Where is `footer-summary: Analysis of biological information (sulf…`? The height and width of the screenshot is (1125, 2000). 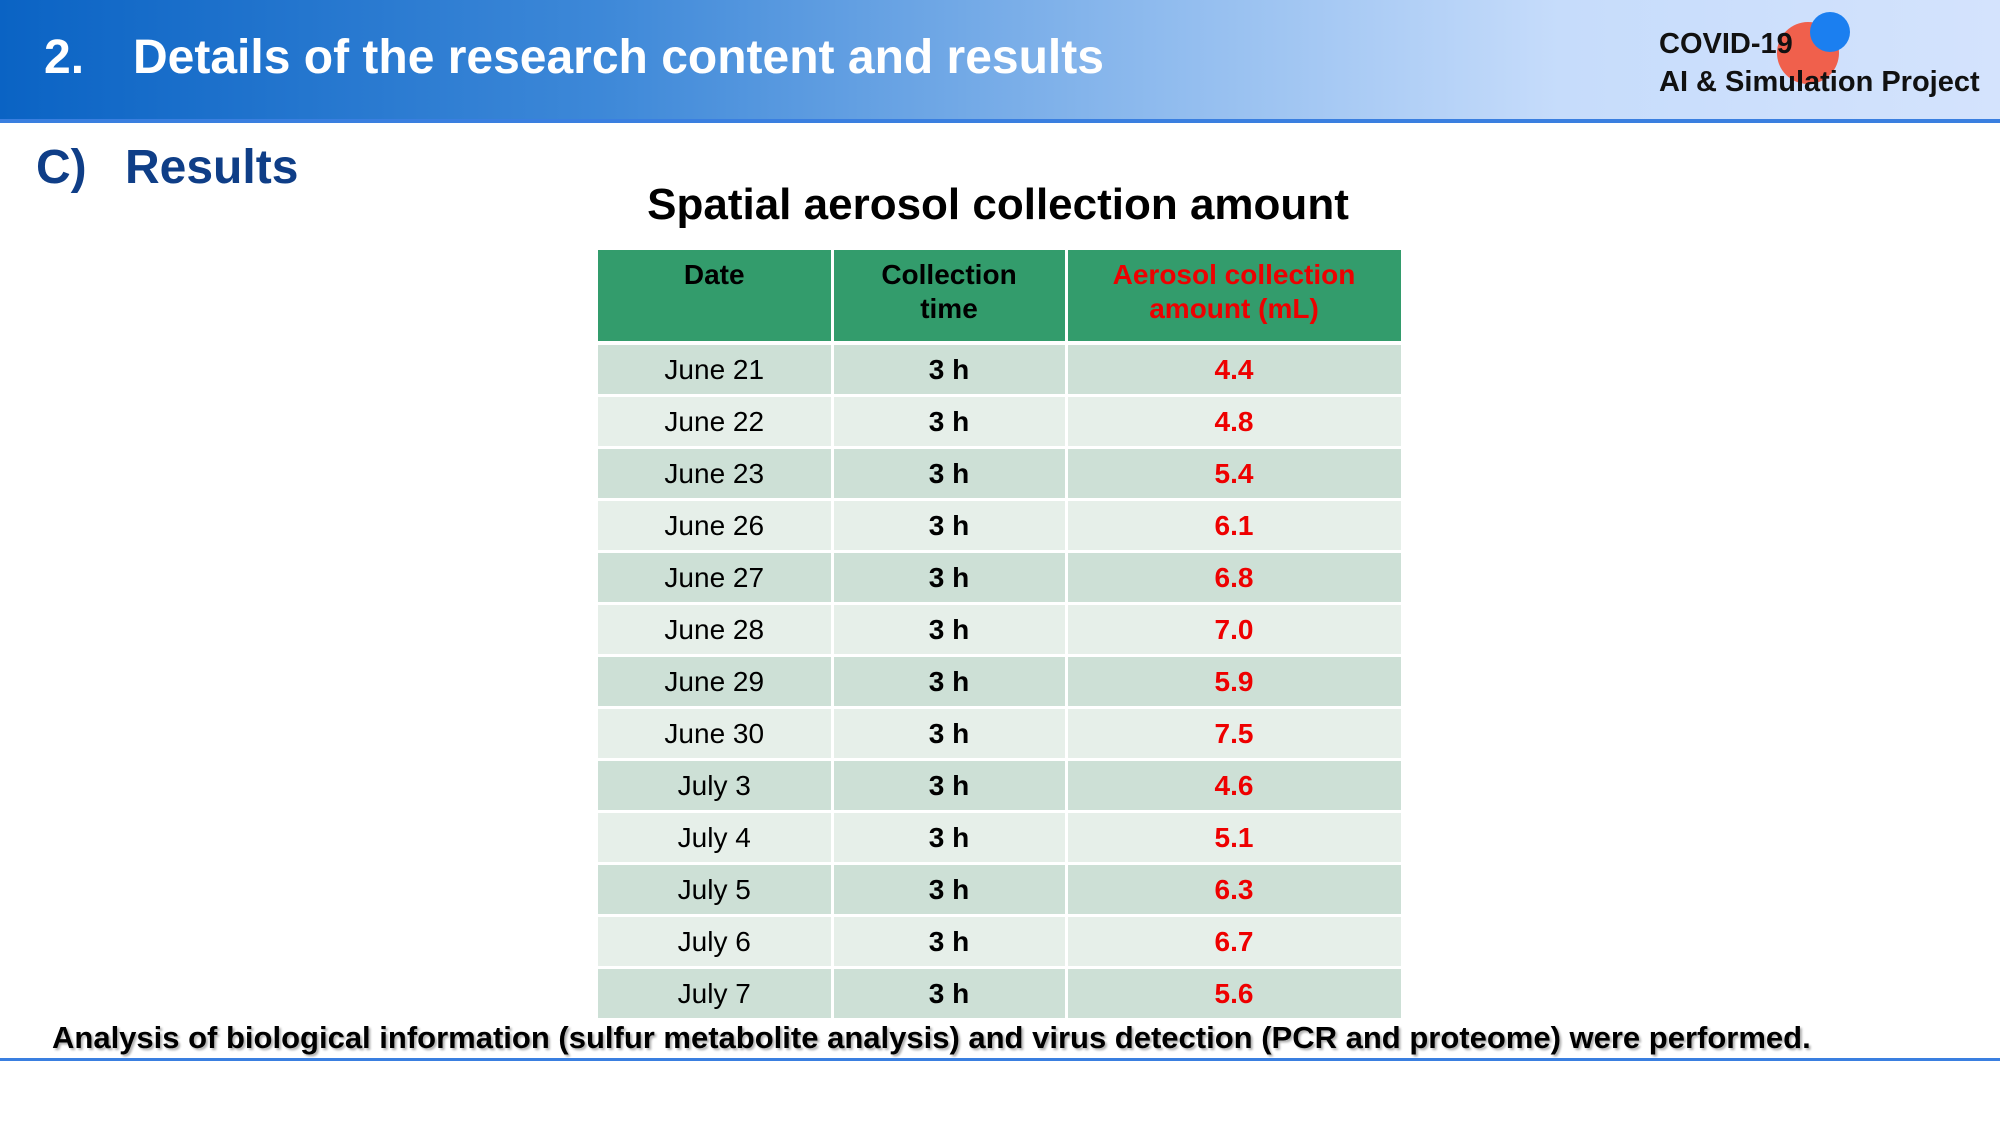
footer-summary: Analysis of biological information (sulf… is located at coordinates (931, 1037).